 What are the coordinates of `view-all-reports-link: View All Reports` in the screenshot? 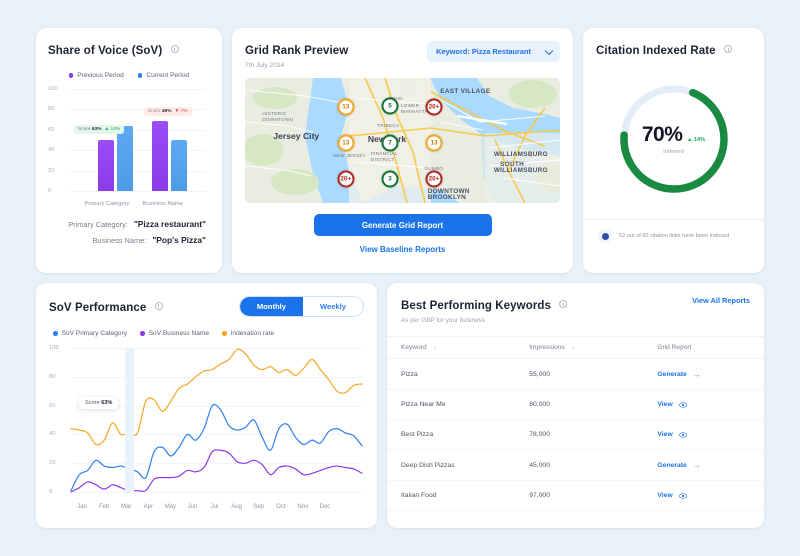 It's located at (721, 300).